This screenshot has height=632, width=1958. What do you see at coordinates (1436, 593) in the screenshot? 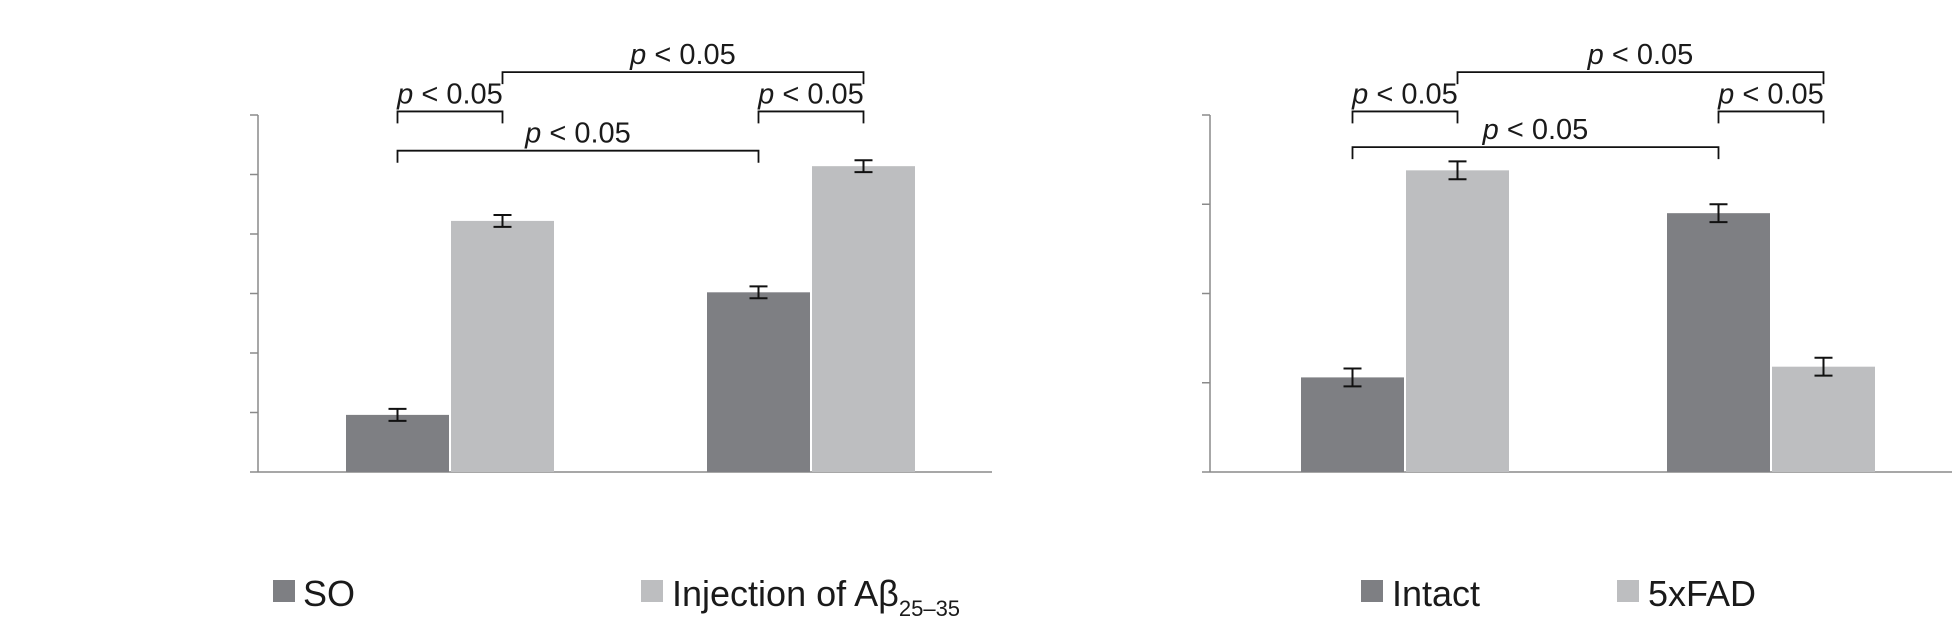
I see `legend-label: Intact` at bounding box center [1436, 593].